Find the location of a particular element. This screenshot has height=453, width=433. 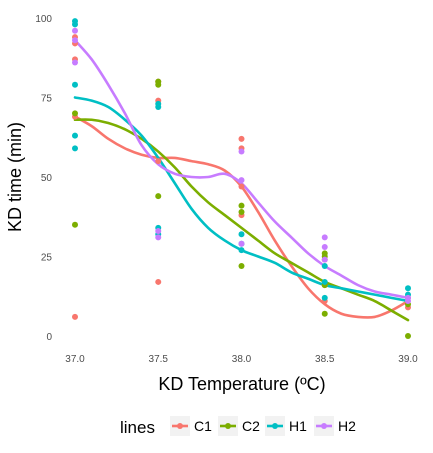

legend-label: H1 is located at coordinates (298, 426).